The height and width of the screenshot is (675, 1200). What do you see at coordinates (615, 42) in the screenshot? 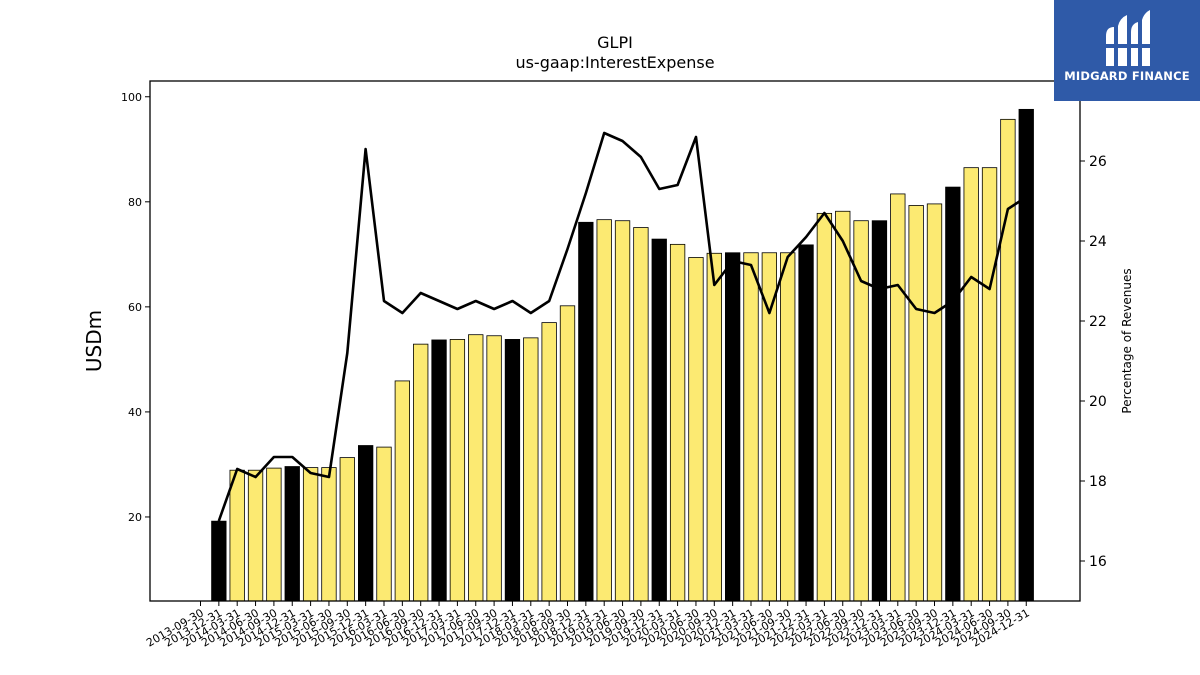
I see `chart-title: GLPI` at bounding box center [615, 42].